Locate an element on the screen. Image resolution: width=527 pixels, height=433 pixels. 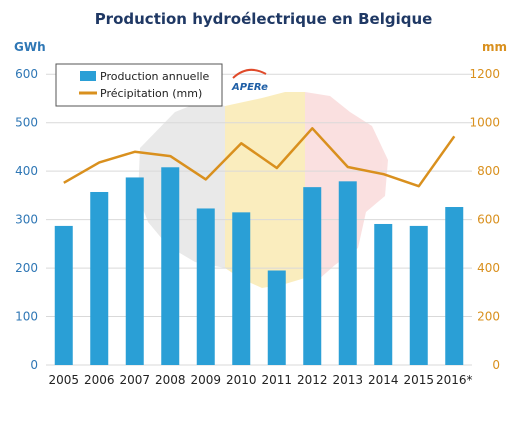
x-tick-label: 2016* is located at coordinates (454, 380).